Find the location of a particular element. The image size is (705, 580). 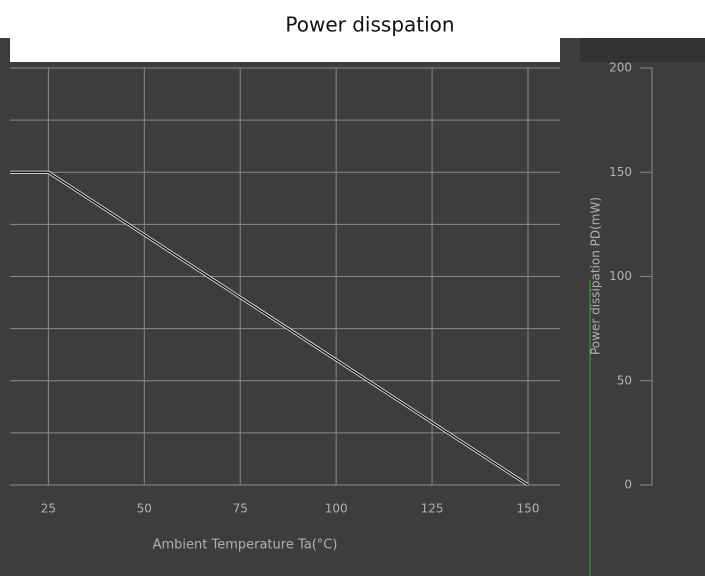

header-strip is located at coordinates (352, 19).